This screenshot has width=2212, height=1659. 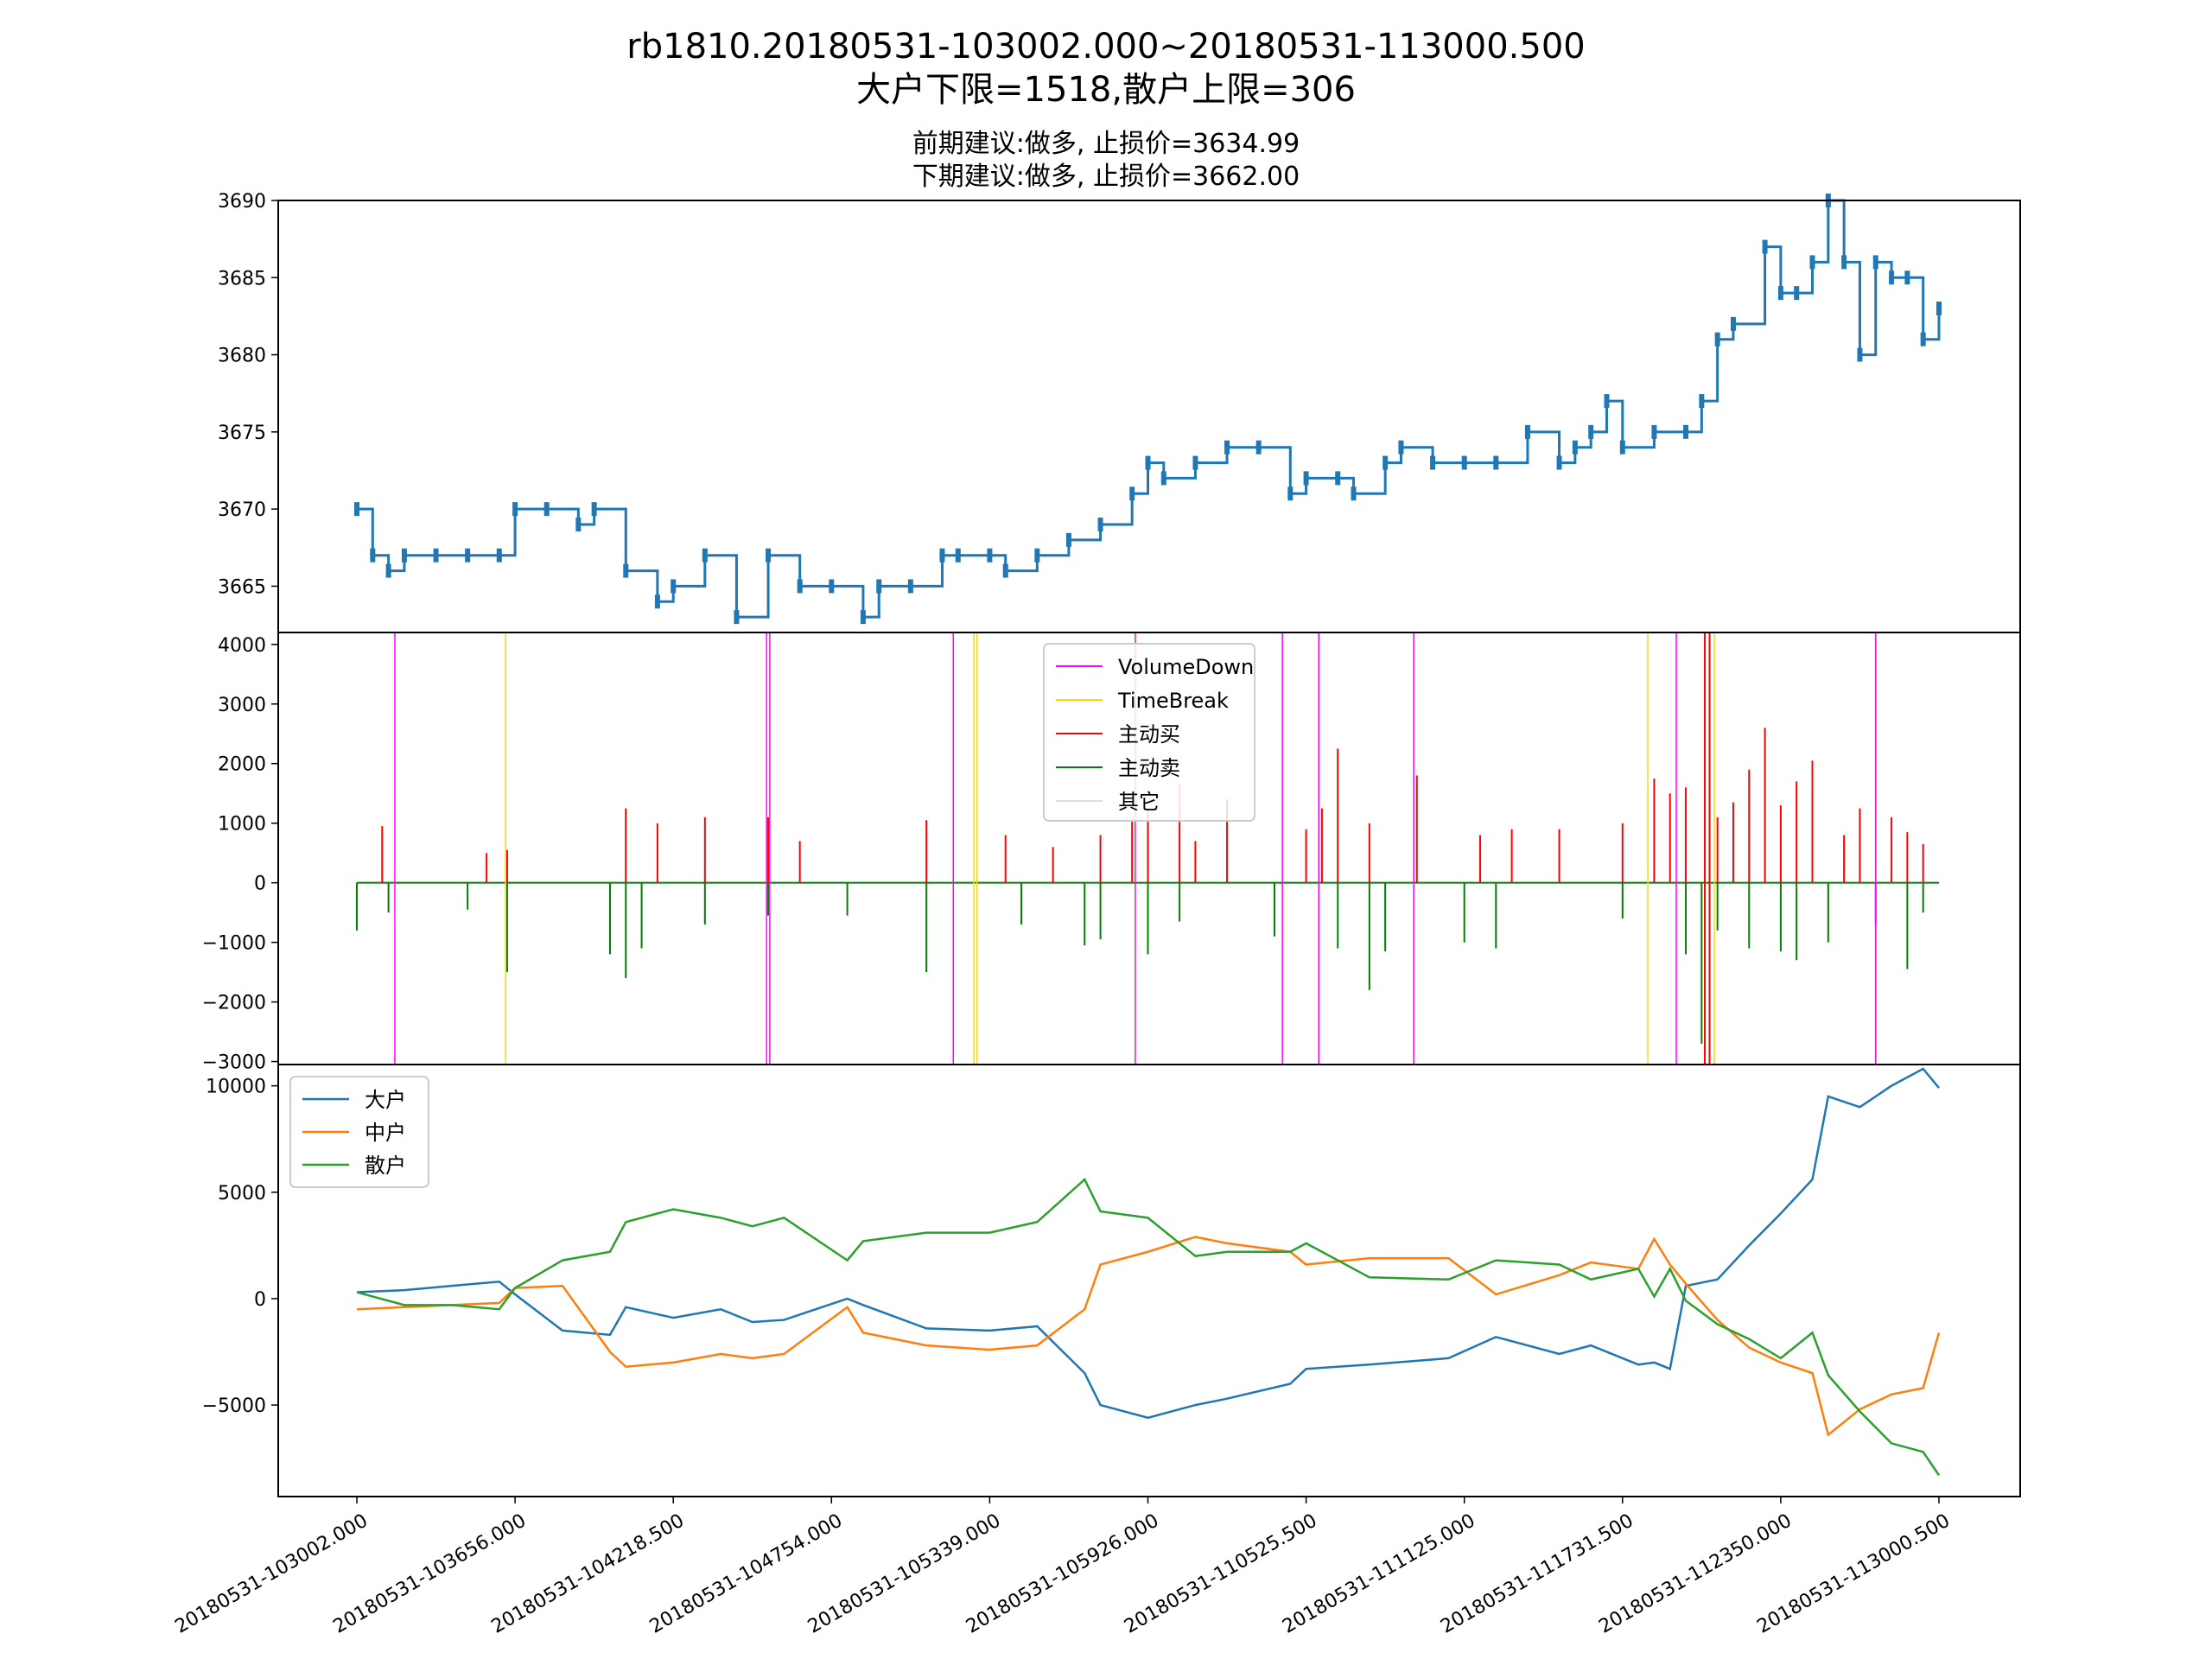 I want to click on chart-subtitle-limits: 大户下限=1518,散户上限=306, so click(x=1106, y=90).